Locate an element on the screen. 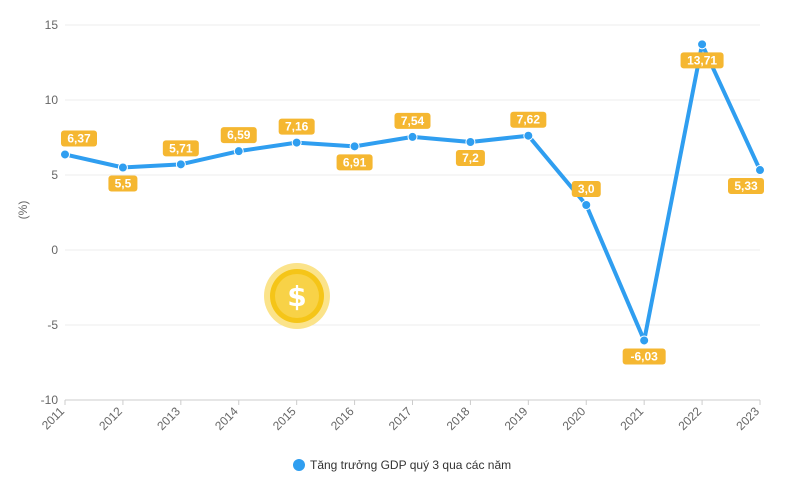  data-label-text: 5,5 is located at coordinates (123, 184).